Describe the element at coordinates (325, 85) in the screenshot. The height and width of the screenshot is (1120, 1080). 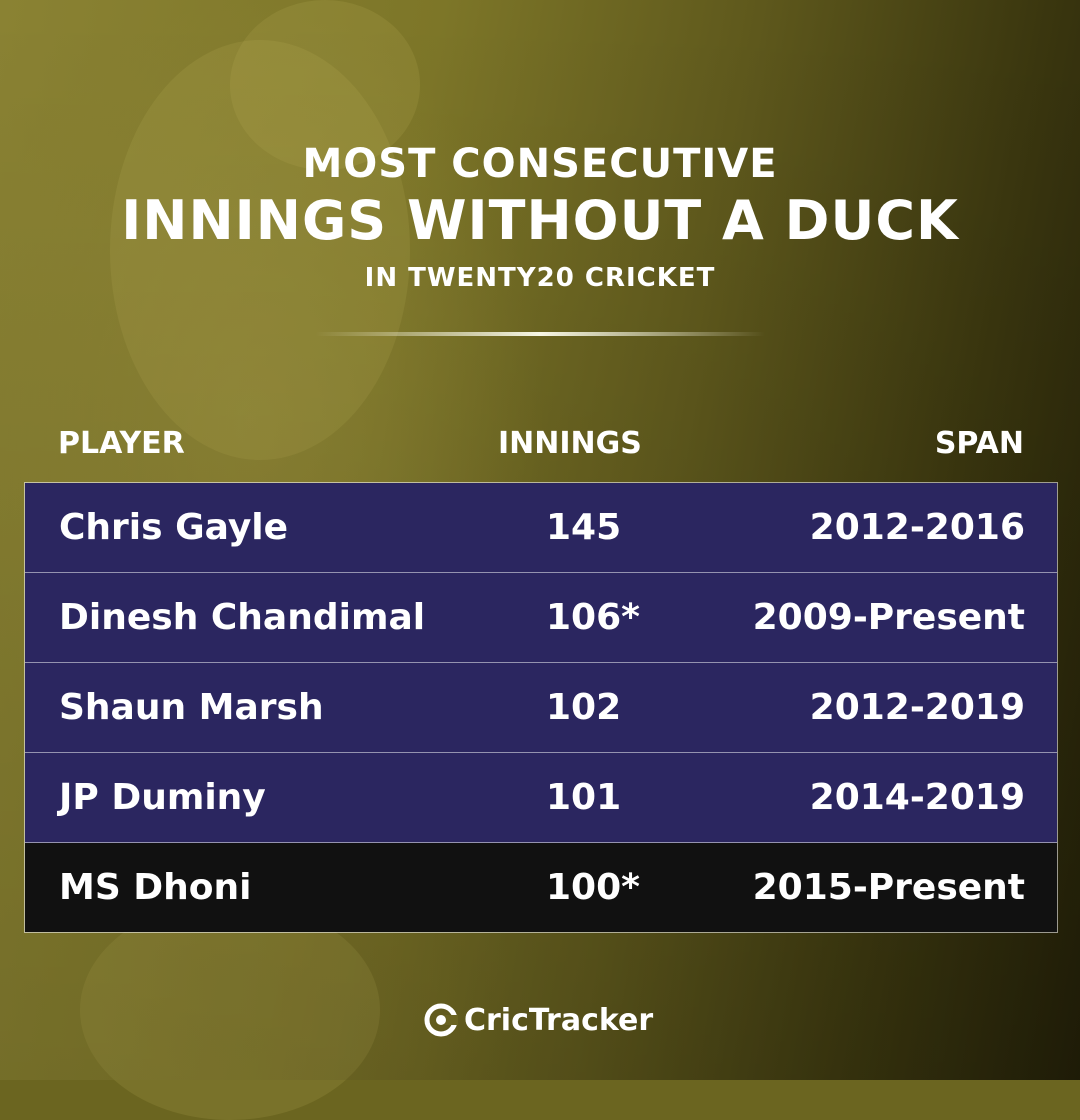
I see `background-player-helmet` at that location.